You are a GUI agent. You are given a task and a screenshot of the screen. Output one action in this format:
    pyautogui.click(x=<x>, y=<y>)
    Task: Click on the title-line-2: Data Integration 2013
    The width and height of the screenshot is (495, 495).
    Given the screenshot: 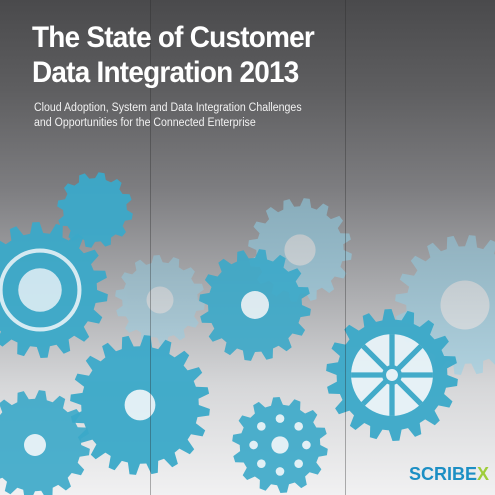 What is the action you would take?
    pyautogui.click(x=165, y=72)
    